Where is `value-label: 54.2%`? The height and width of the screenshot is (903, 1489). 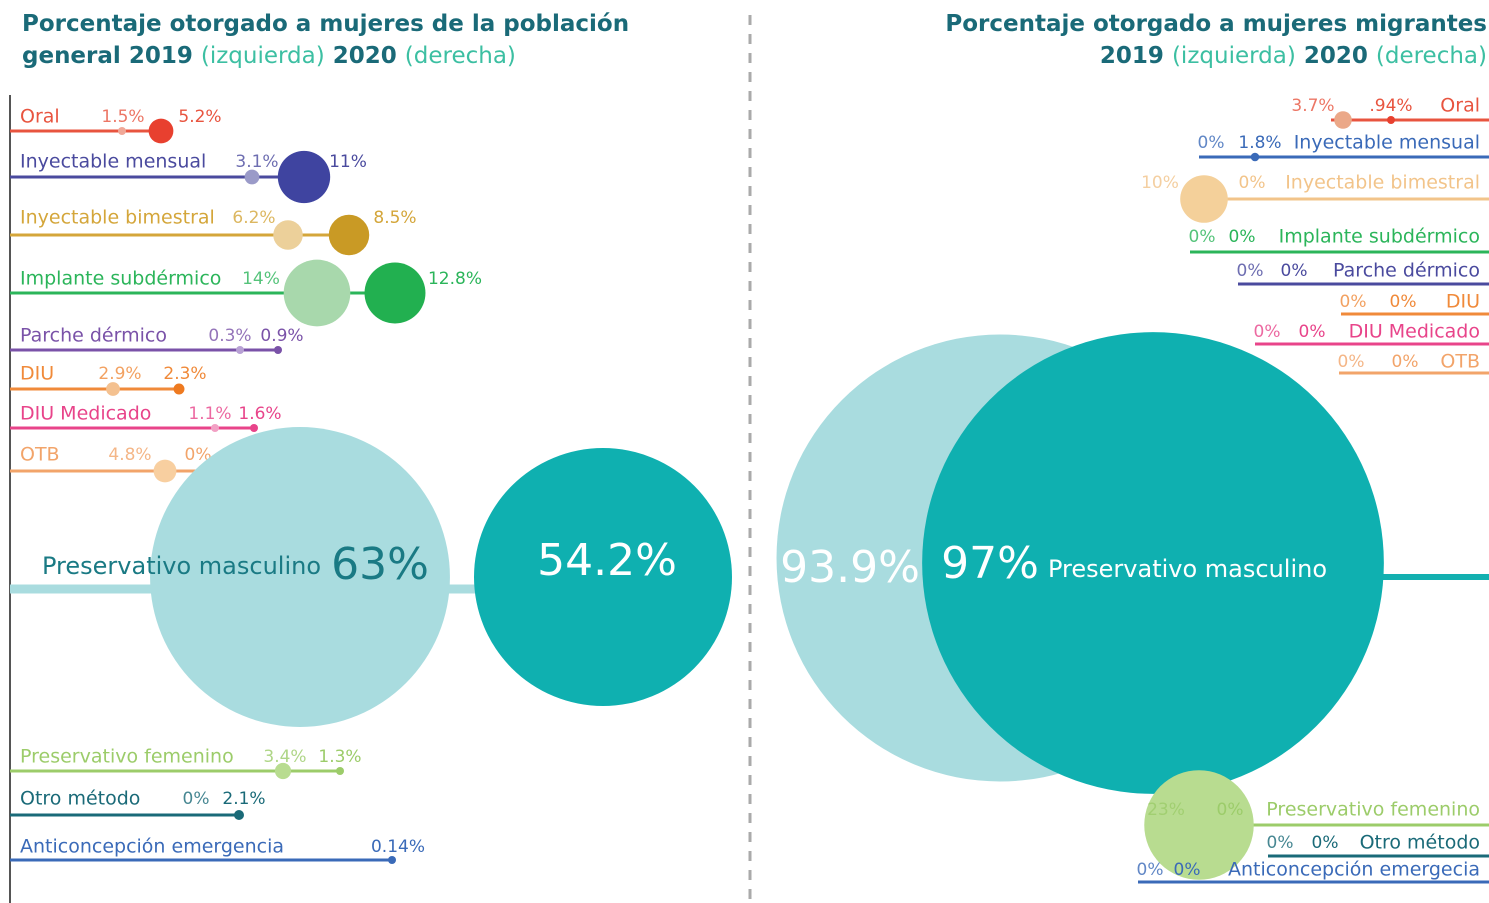
value-label: 54.2% is located at coordinates (607, 560).